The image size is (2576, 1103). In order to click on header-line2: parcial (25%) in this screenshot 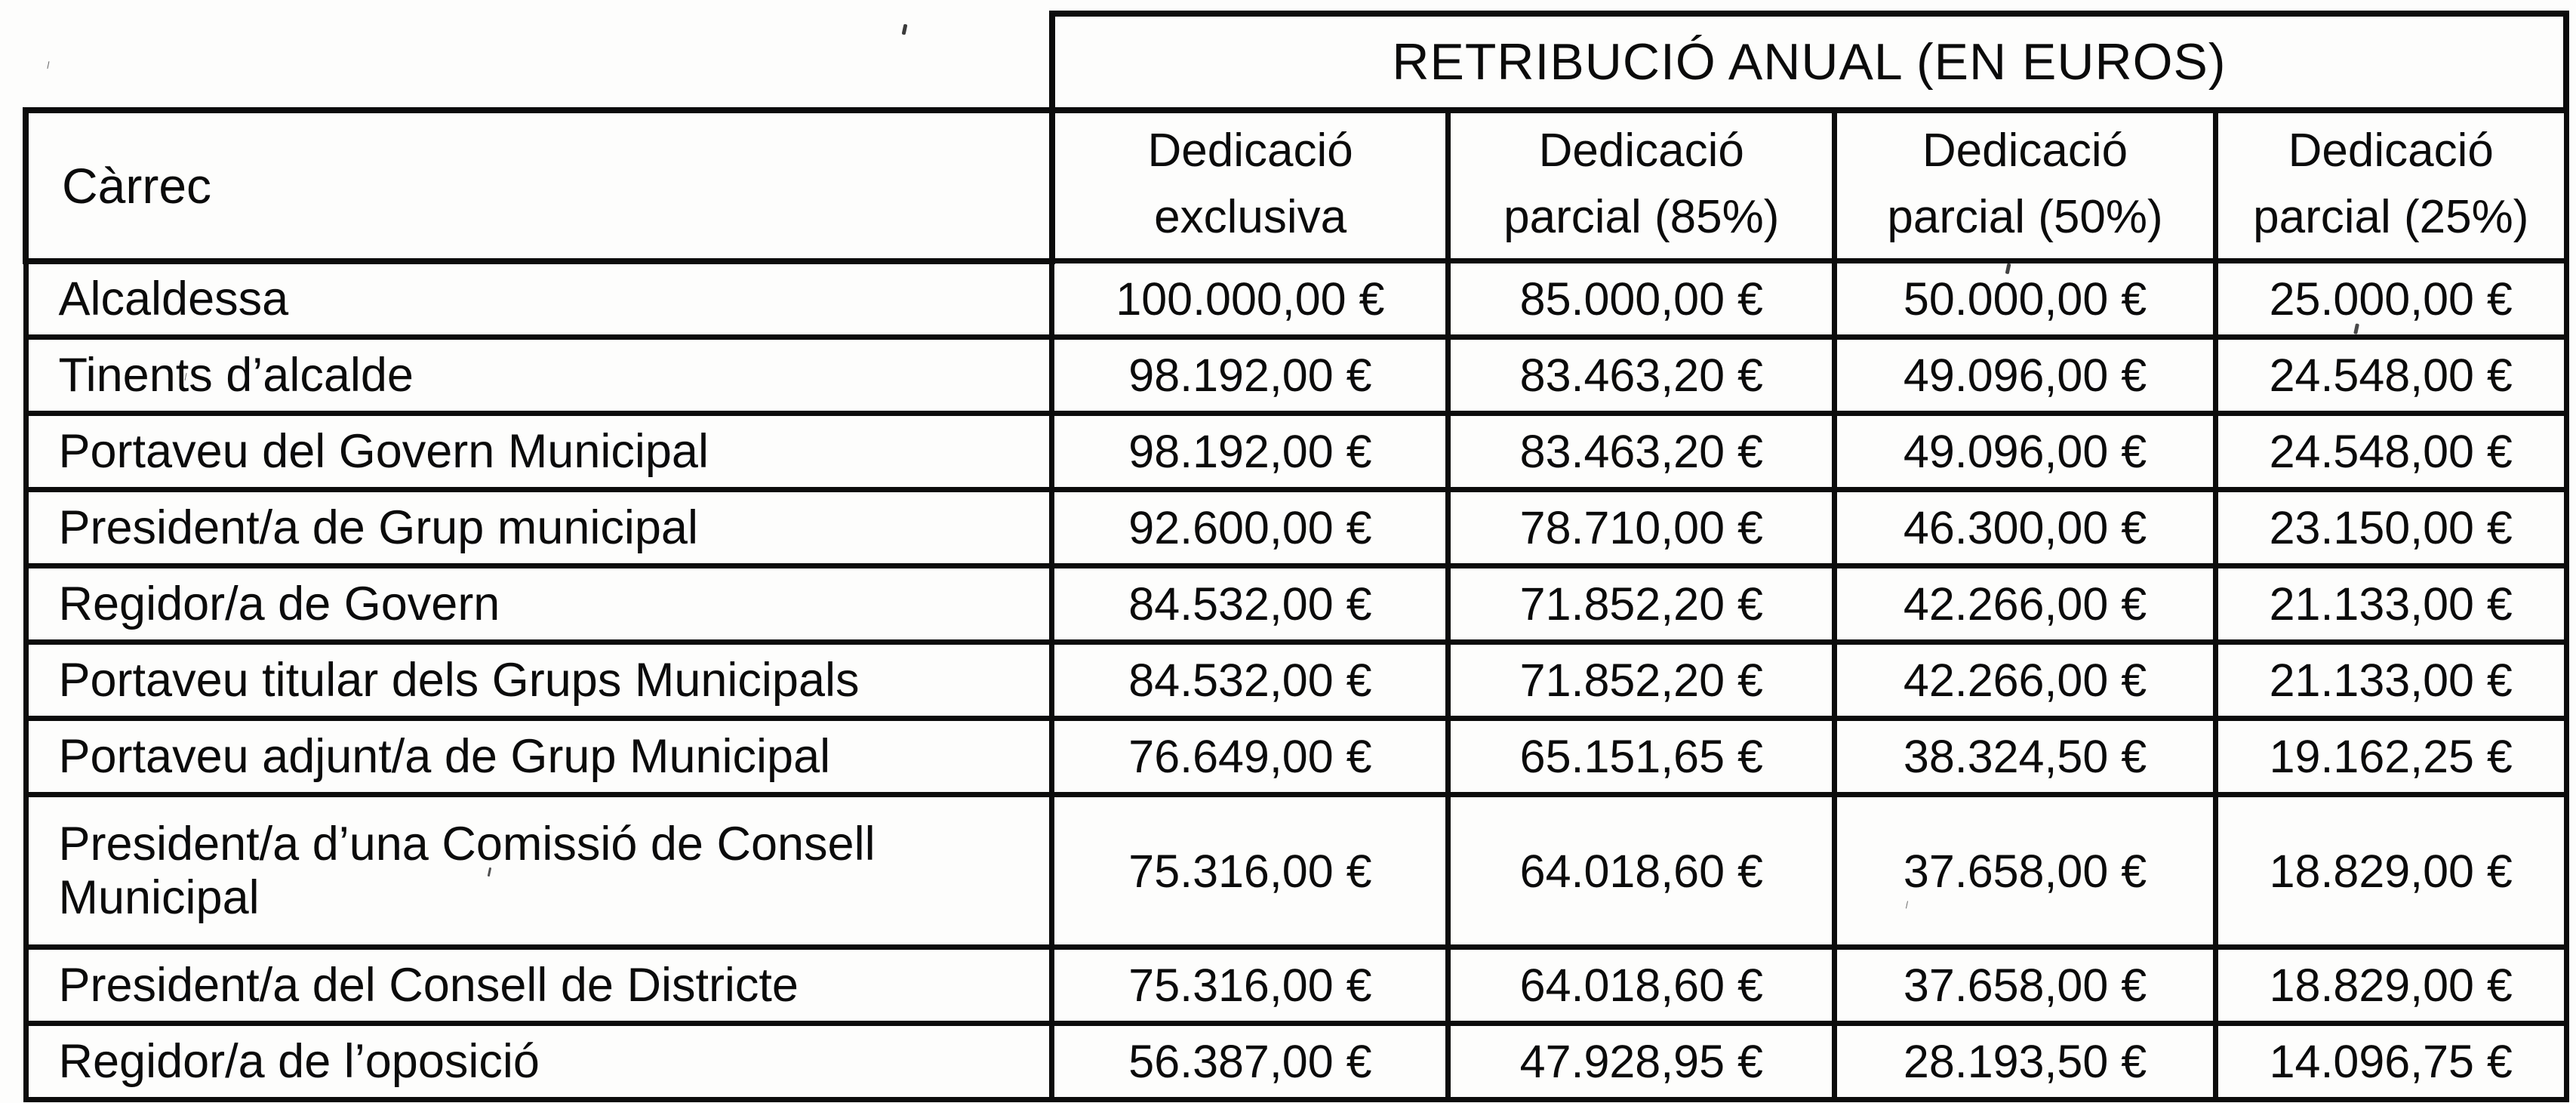, I will do `click(2391, 217)`.